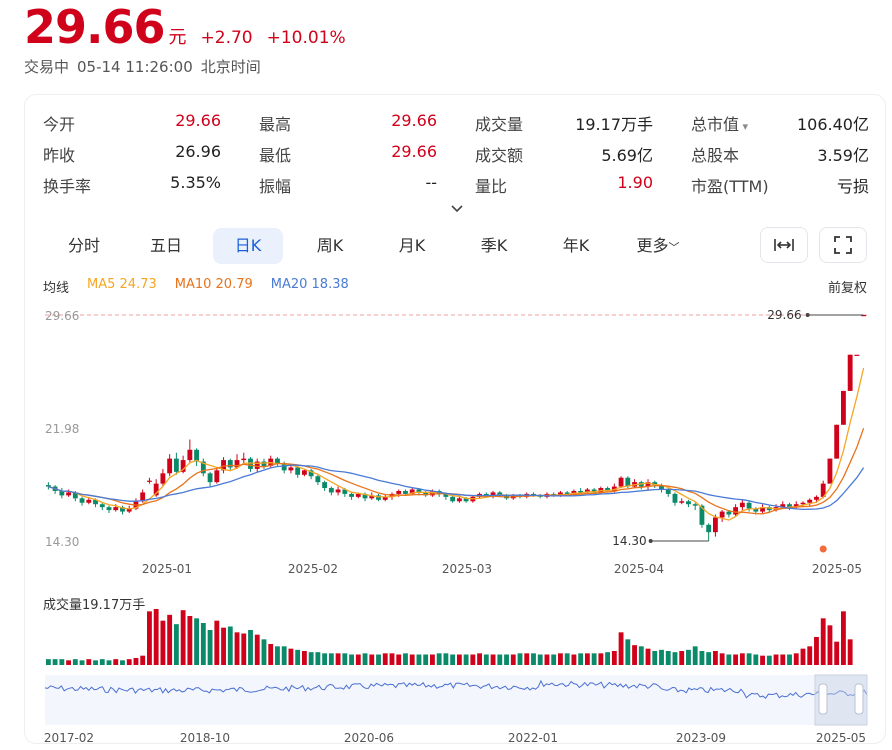 Image resolution: width=892 pixels, height=750 pixels. Describe the element at coordinates (330, 245) in the screenshot. I see `tab-period: 周K` at that location.